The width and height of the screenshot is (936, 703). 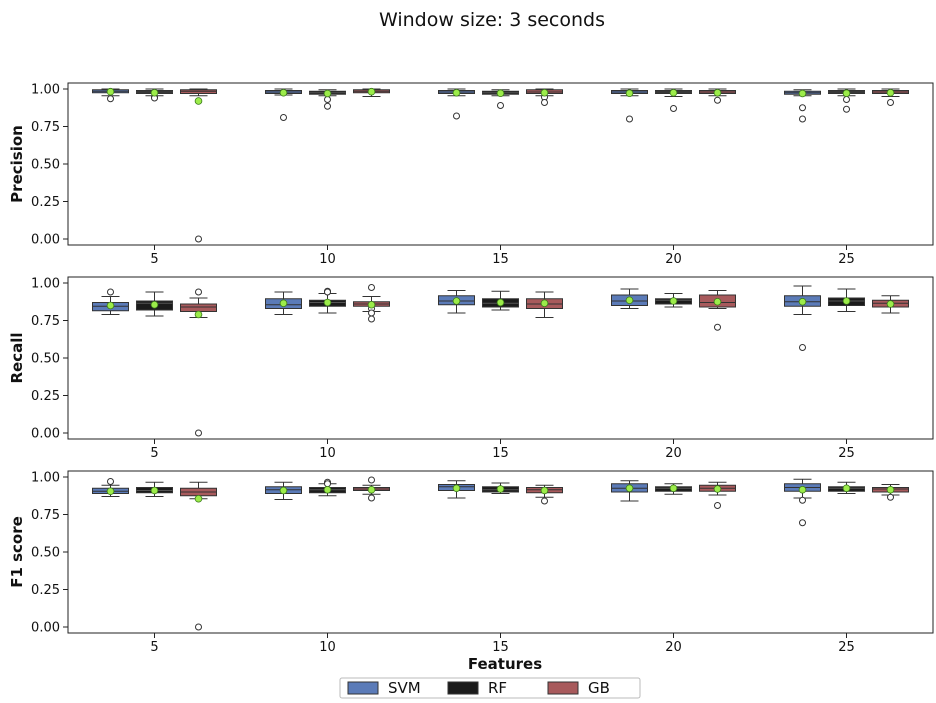 What do you see at coordinates (490, 688) in the screenshot?
I see `legend: SVM RF GB` at bounding box center [490, 688].